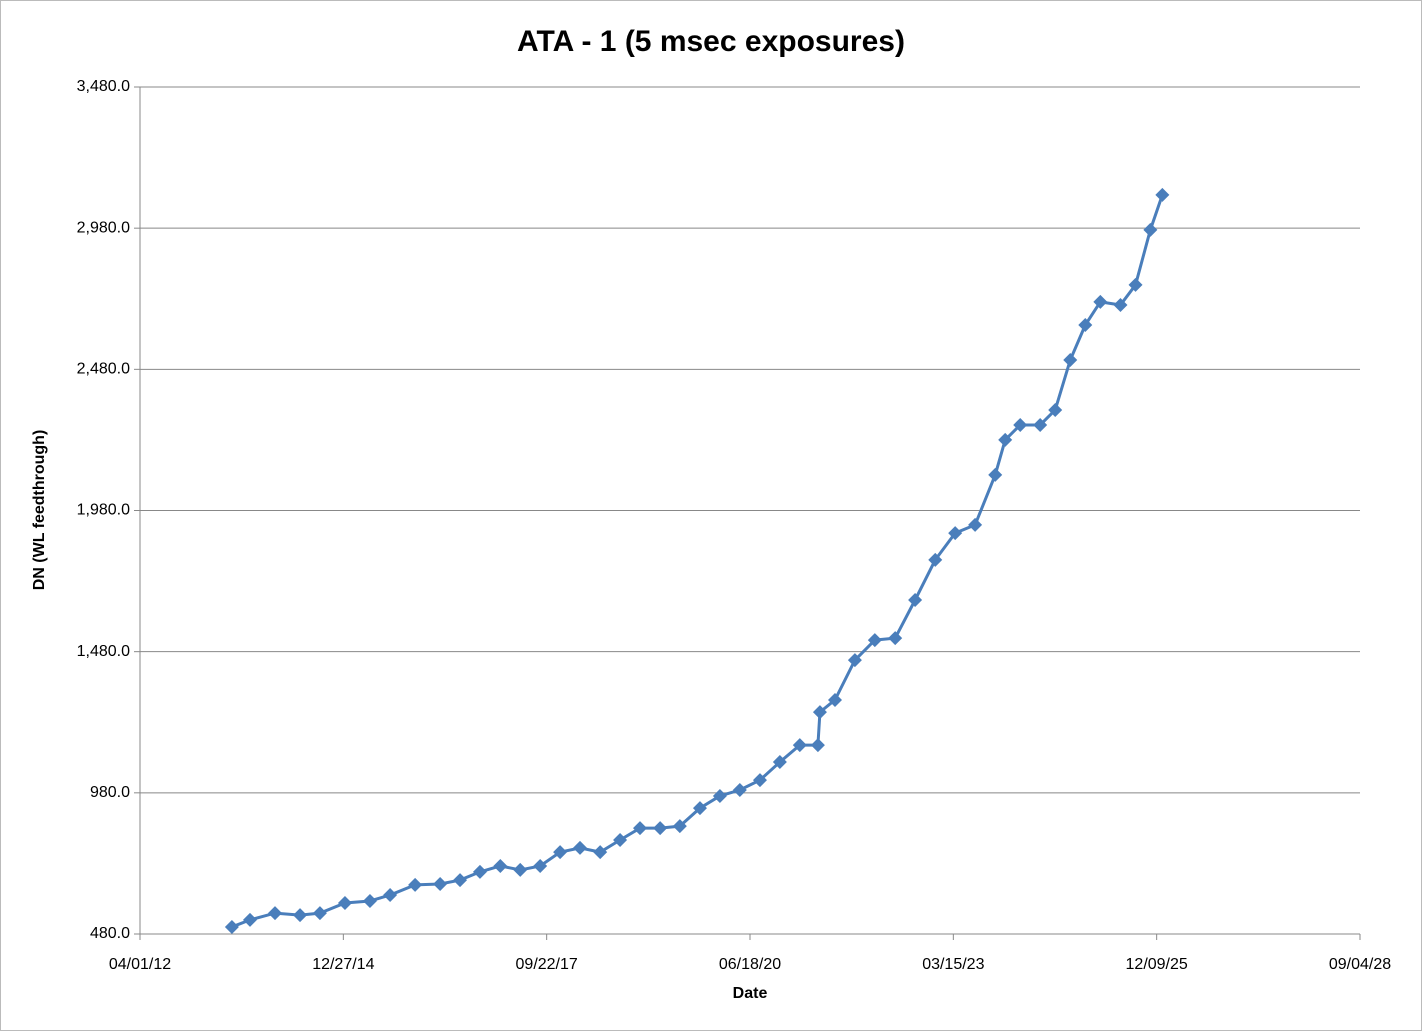 The image size is (1422, 1031). What do you see at coordinates (343, 964) in the screenshot?
I see `x-tick-label: 12/27/14` at bounding box center [343, 964].